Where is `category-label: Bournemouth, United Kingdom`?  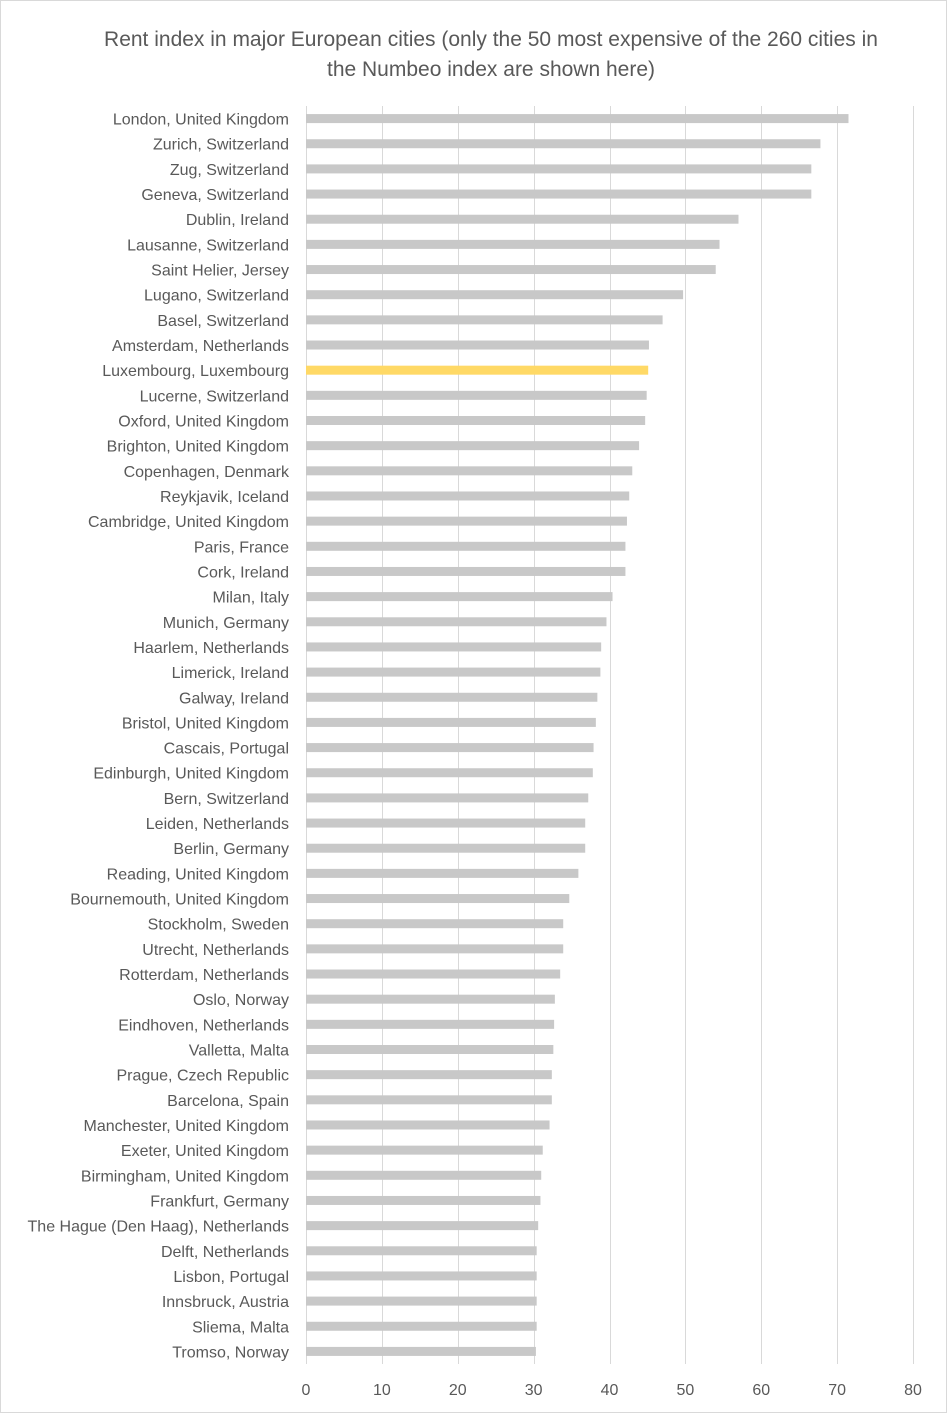
category-label: Bournemouth, United Kingdom is located at coordinates (179, 900).